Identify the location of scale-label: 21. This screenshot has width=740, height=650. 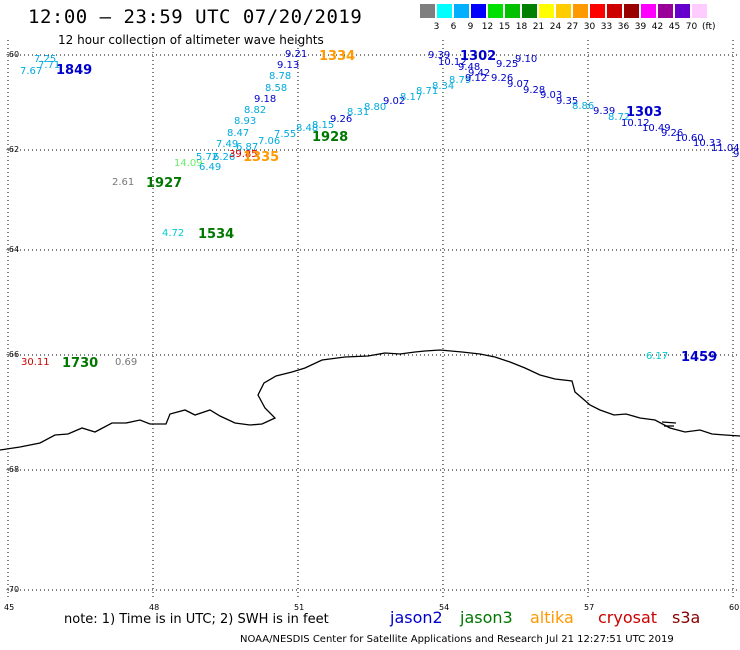
(538, 27).